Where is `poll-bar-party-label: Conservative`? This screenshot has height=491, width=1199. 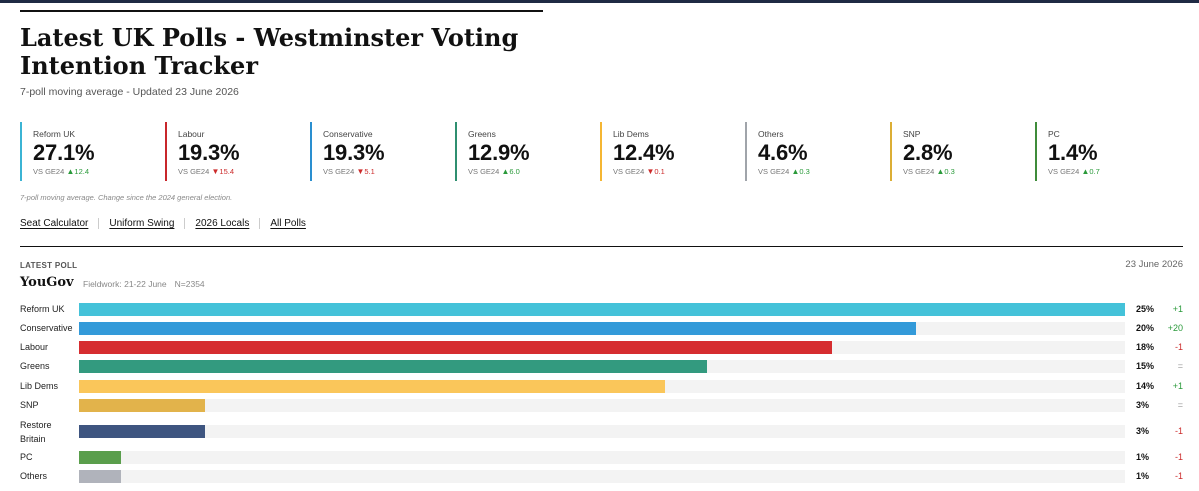 poll-bar-party-label: Conservative is located at coordinates (46, 328).